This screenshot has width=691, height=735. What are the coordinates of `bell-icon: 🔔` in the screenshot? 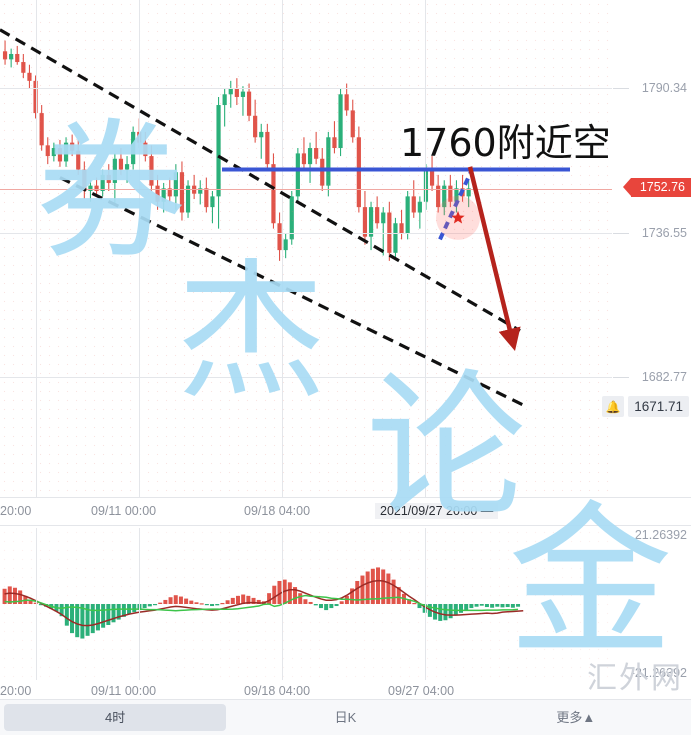 It's located at (613, 406).